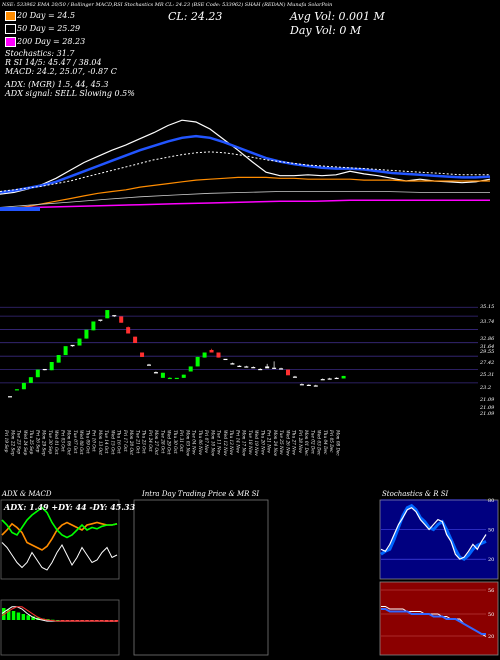  Describe the element at coordinates (337, 16) in the screenshot. I see `avg-volume: Avg Vol: 0.001 M` at that location.